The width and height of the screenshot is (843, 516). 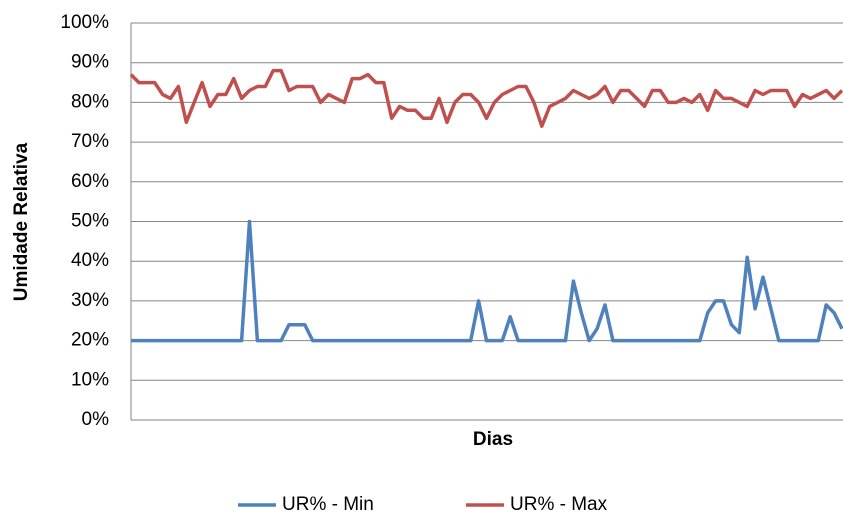 What do you see at coordinates (90, 260) in the screenshot?
I see `y-tick-label: 40%` at bounding box center [90, 260].